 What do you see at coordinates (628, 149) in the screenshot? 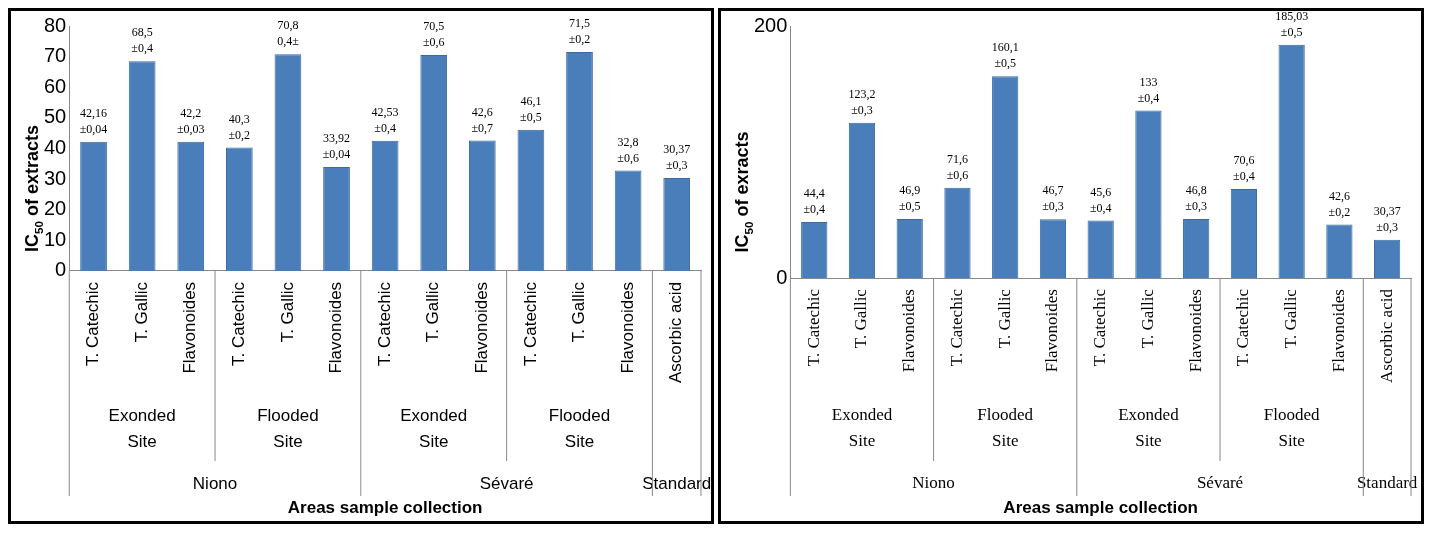
I see `data-label: 32,8 ±0,6` at bounding box center [628, 149].